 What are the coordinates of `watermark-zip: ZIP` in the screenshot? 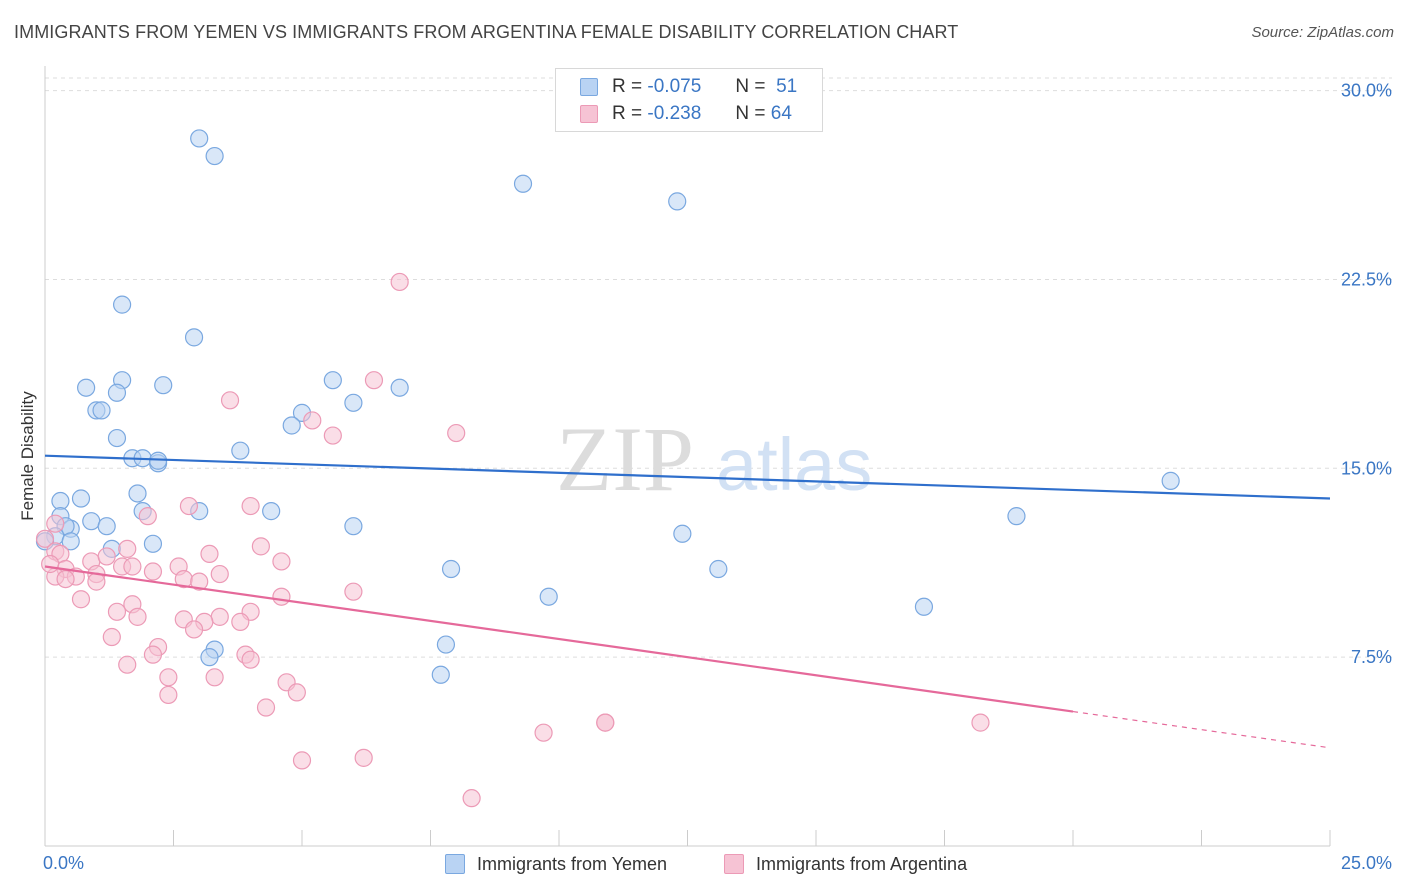 It's located at (625, 459).